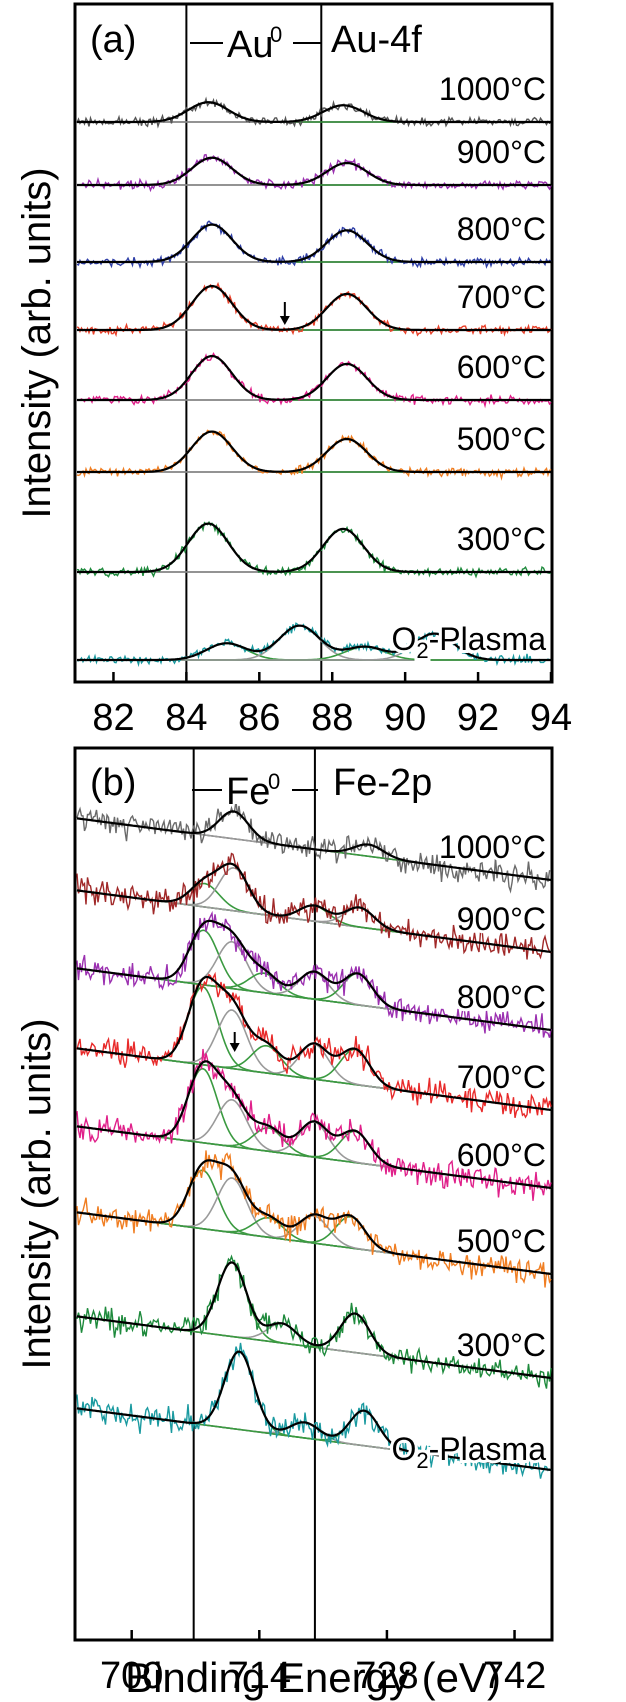 This screenshot has height=1702, width=626. I want to click on arrow-head-b, so click(234, 1047).